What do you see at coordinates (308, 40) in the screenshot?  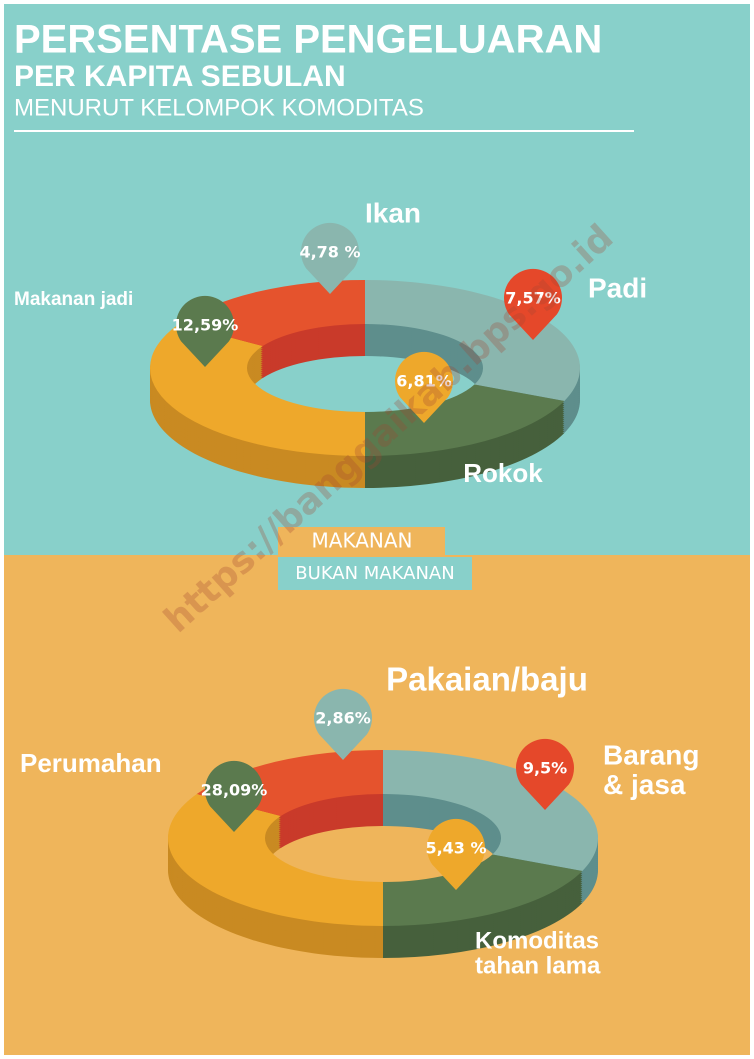 I see `title: PERSENTASE PENGELUARAN` at bounding box center [308, 40].